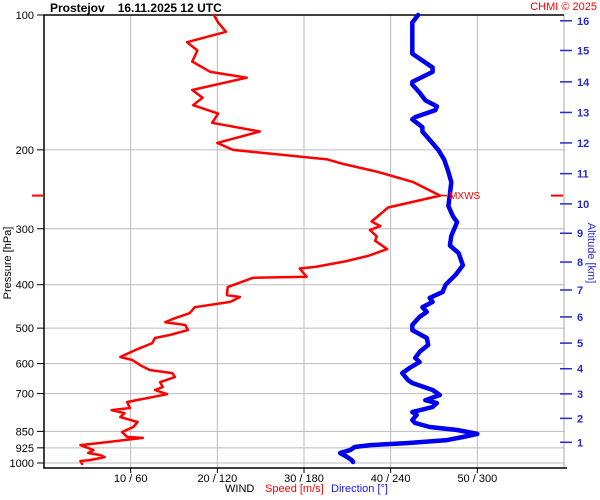  Describe the element at coordinates (25, 449) in the screenshot. I see `pressure-tick-label: 925` at that location.